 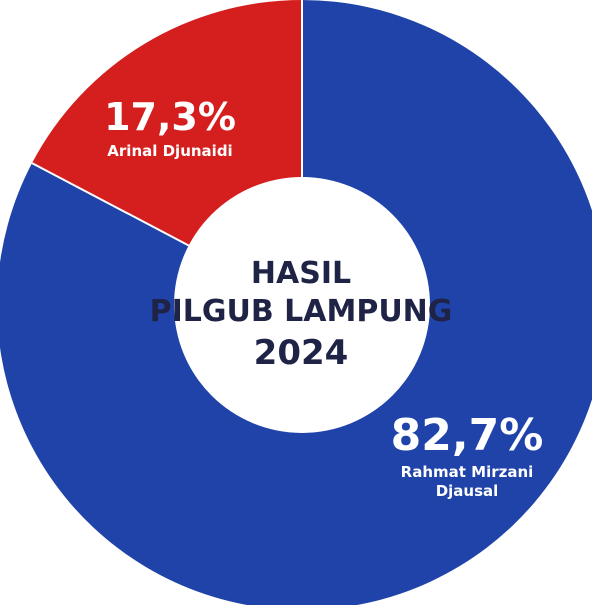 I want to click on slice-name-label: Arinal Djunaidi, so click(x=169, y=151).